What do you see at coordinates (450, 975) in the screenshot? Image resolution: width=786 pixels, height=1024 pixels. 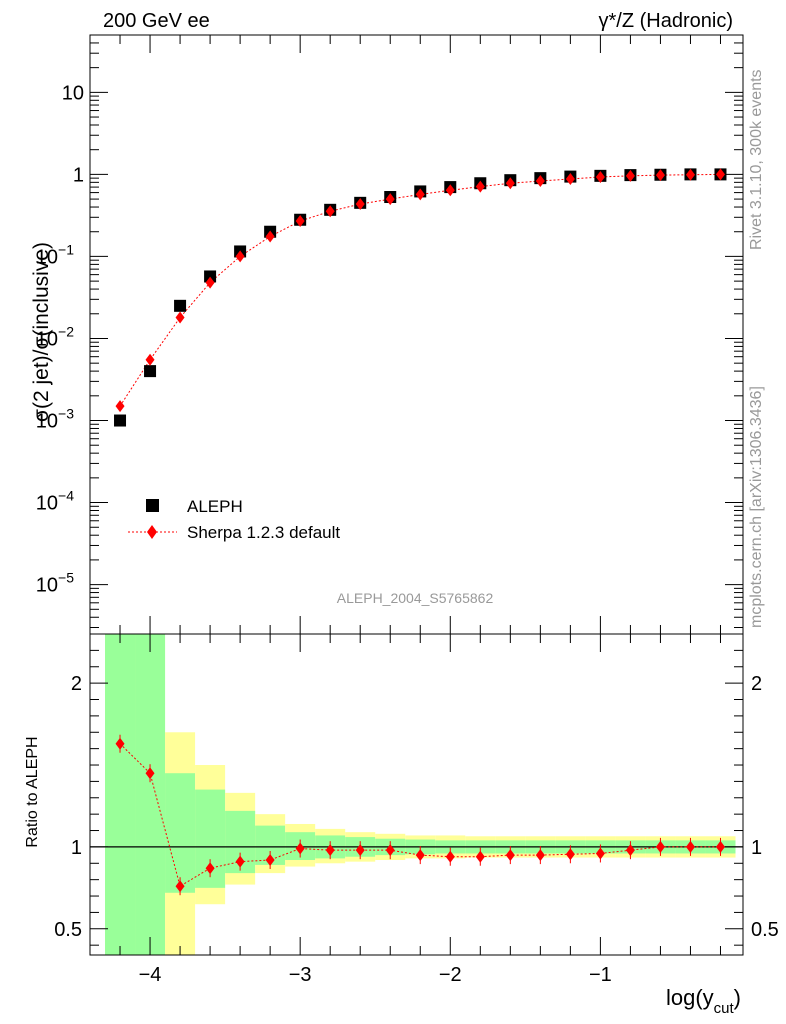 I see `x-tick-label: −2` at bounding box center [450, 975].